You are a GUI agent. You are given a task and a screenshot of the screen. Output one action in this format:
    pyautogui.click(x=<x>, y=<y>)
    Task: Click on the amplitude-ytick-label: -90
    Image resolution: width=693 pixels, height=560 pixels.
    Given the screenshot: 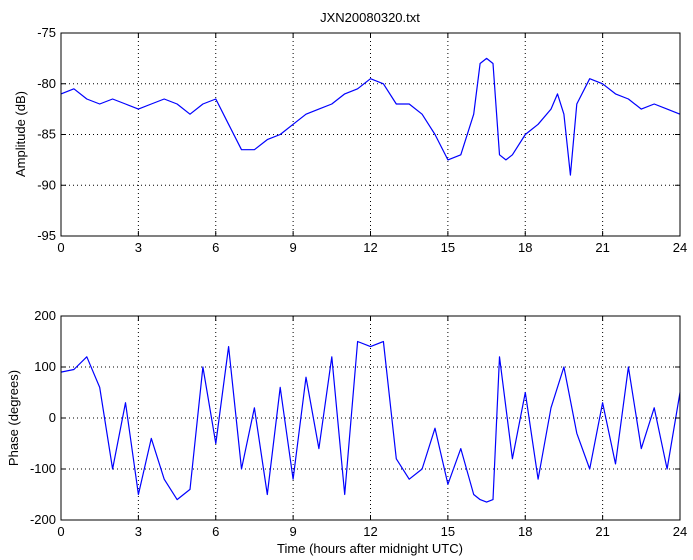 What is the action you would take?
    pyautogui.click(x=46, y=184)
    